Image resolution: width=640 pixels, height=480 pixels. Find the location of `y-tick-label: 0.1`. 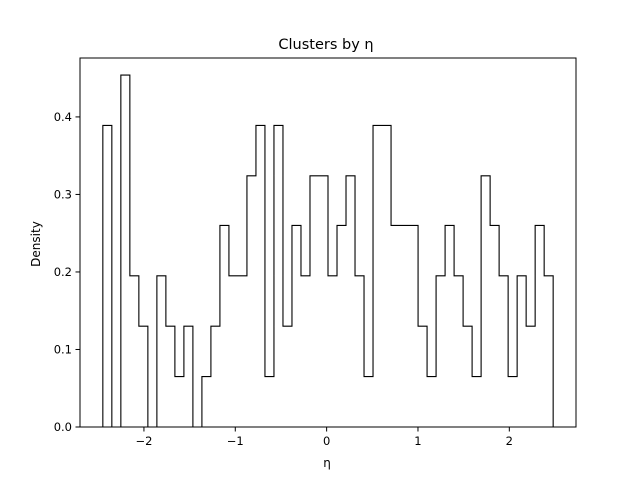

y-tick-label: 0.1 is located at coordinates (63, 349).